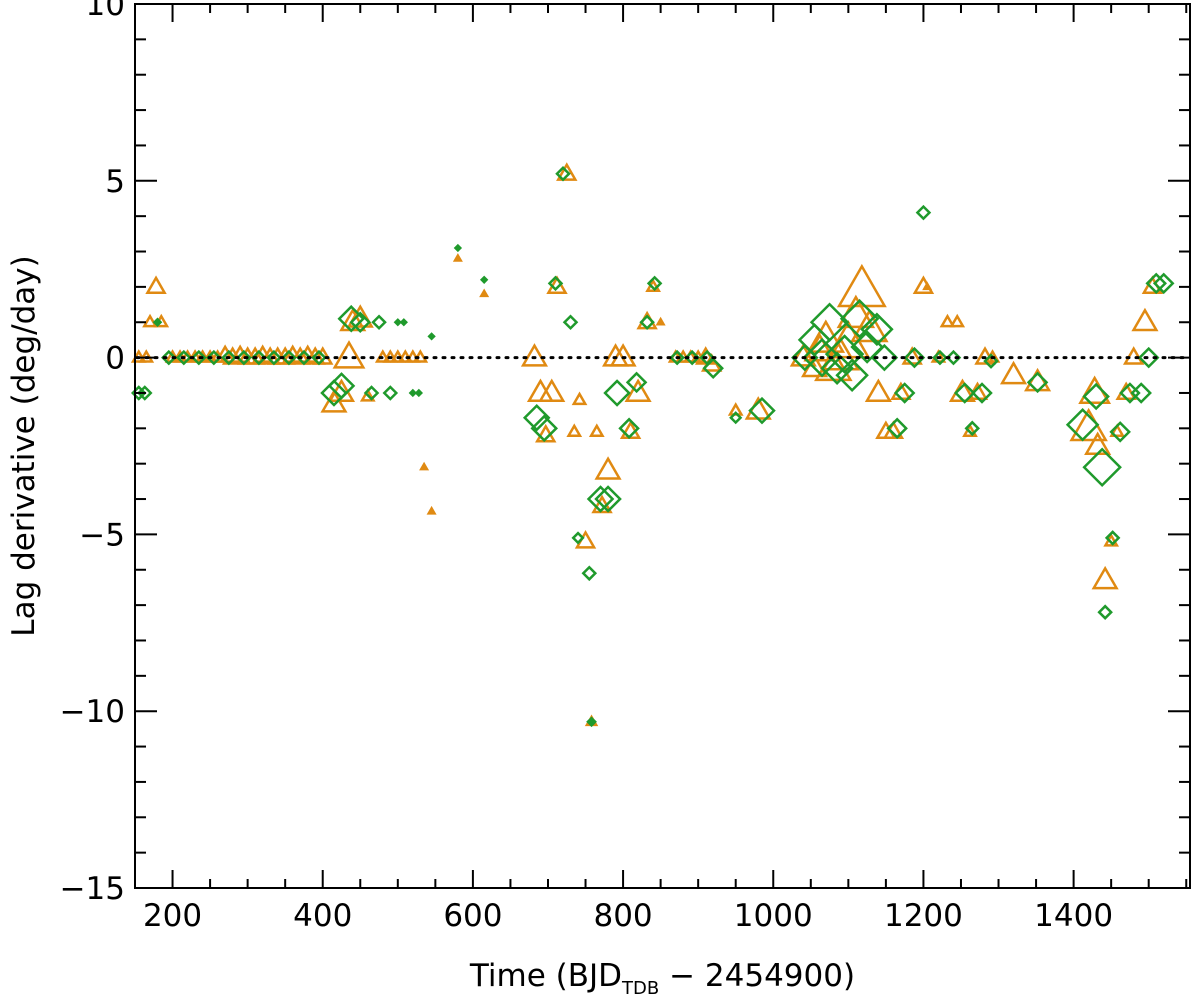 The image size is (1200, 999). Describe the element at coordinates (662, 978) in the screenshot. I see `x-axis-title: Time (BJDTDB − 2454900)` at that location.